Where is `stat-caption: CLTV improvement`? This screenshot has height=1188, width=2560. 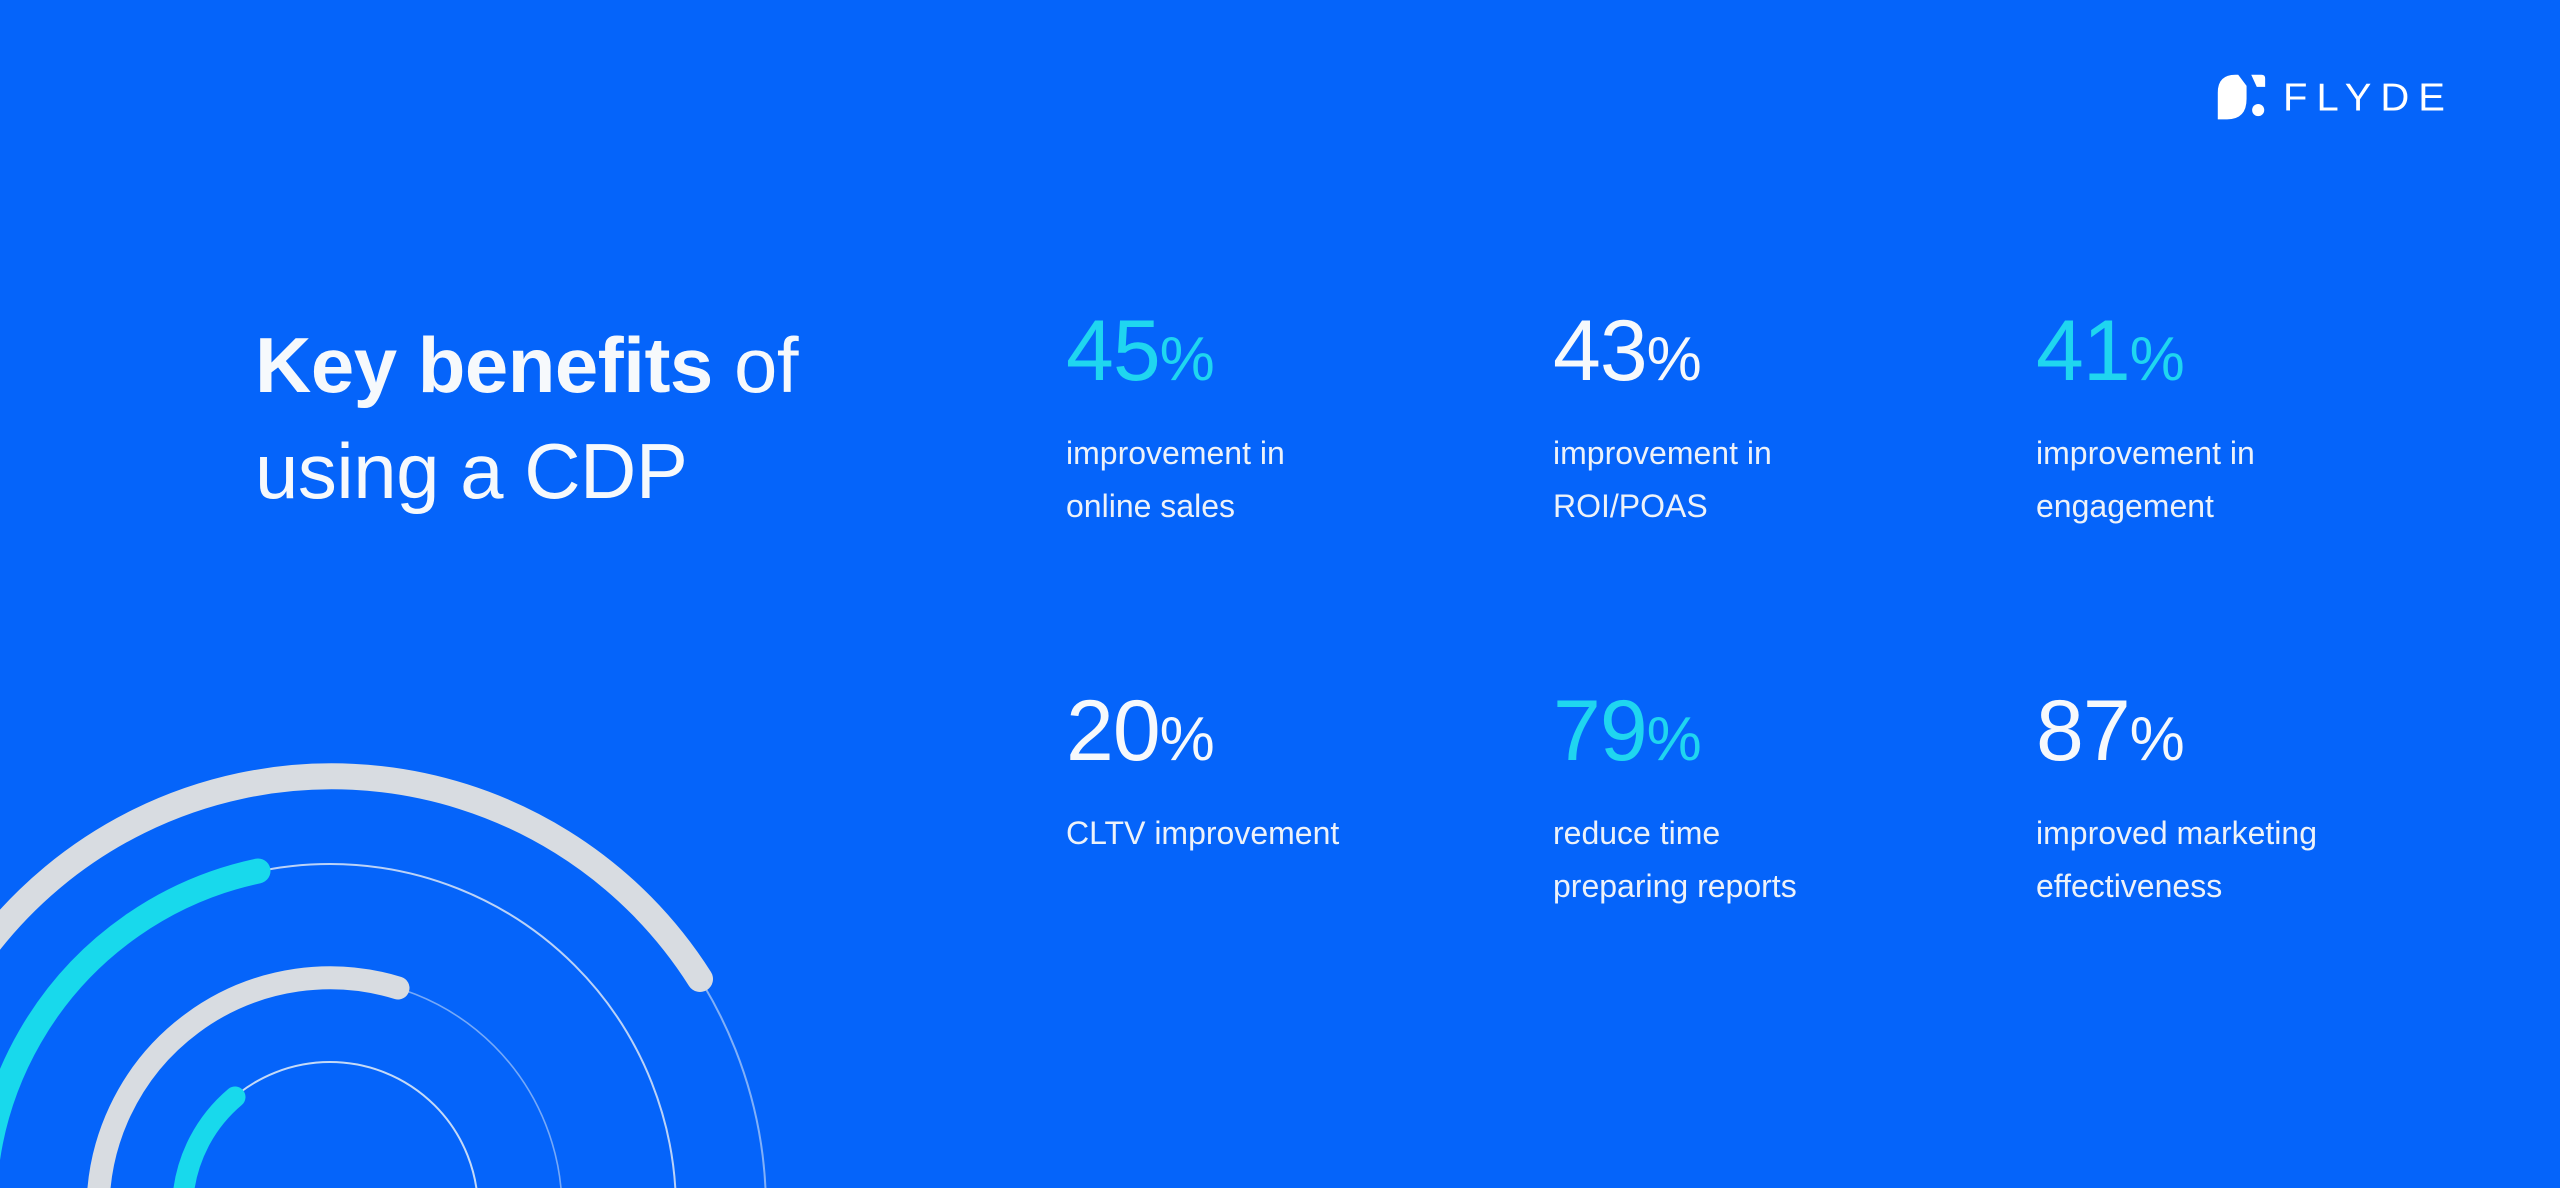 stat-caption: CLTV improvement is located at coordinates (1309, 833).